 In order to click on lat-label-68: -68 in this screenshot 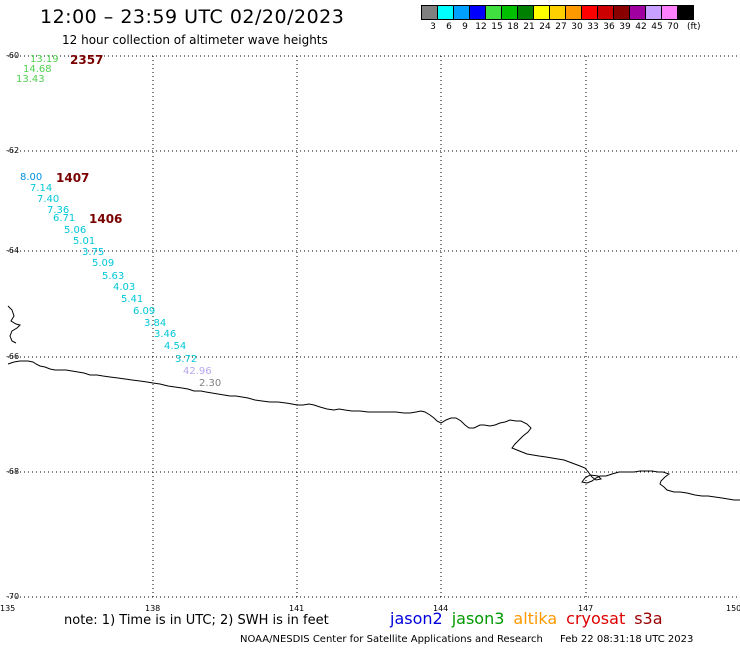, I will do `click(13, 471)`.